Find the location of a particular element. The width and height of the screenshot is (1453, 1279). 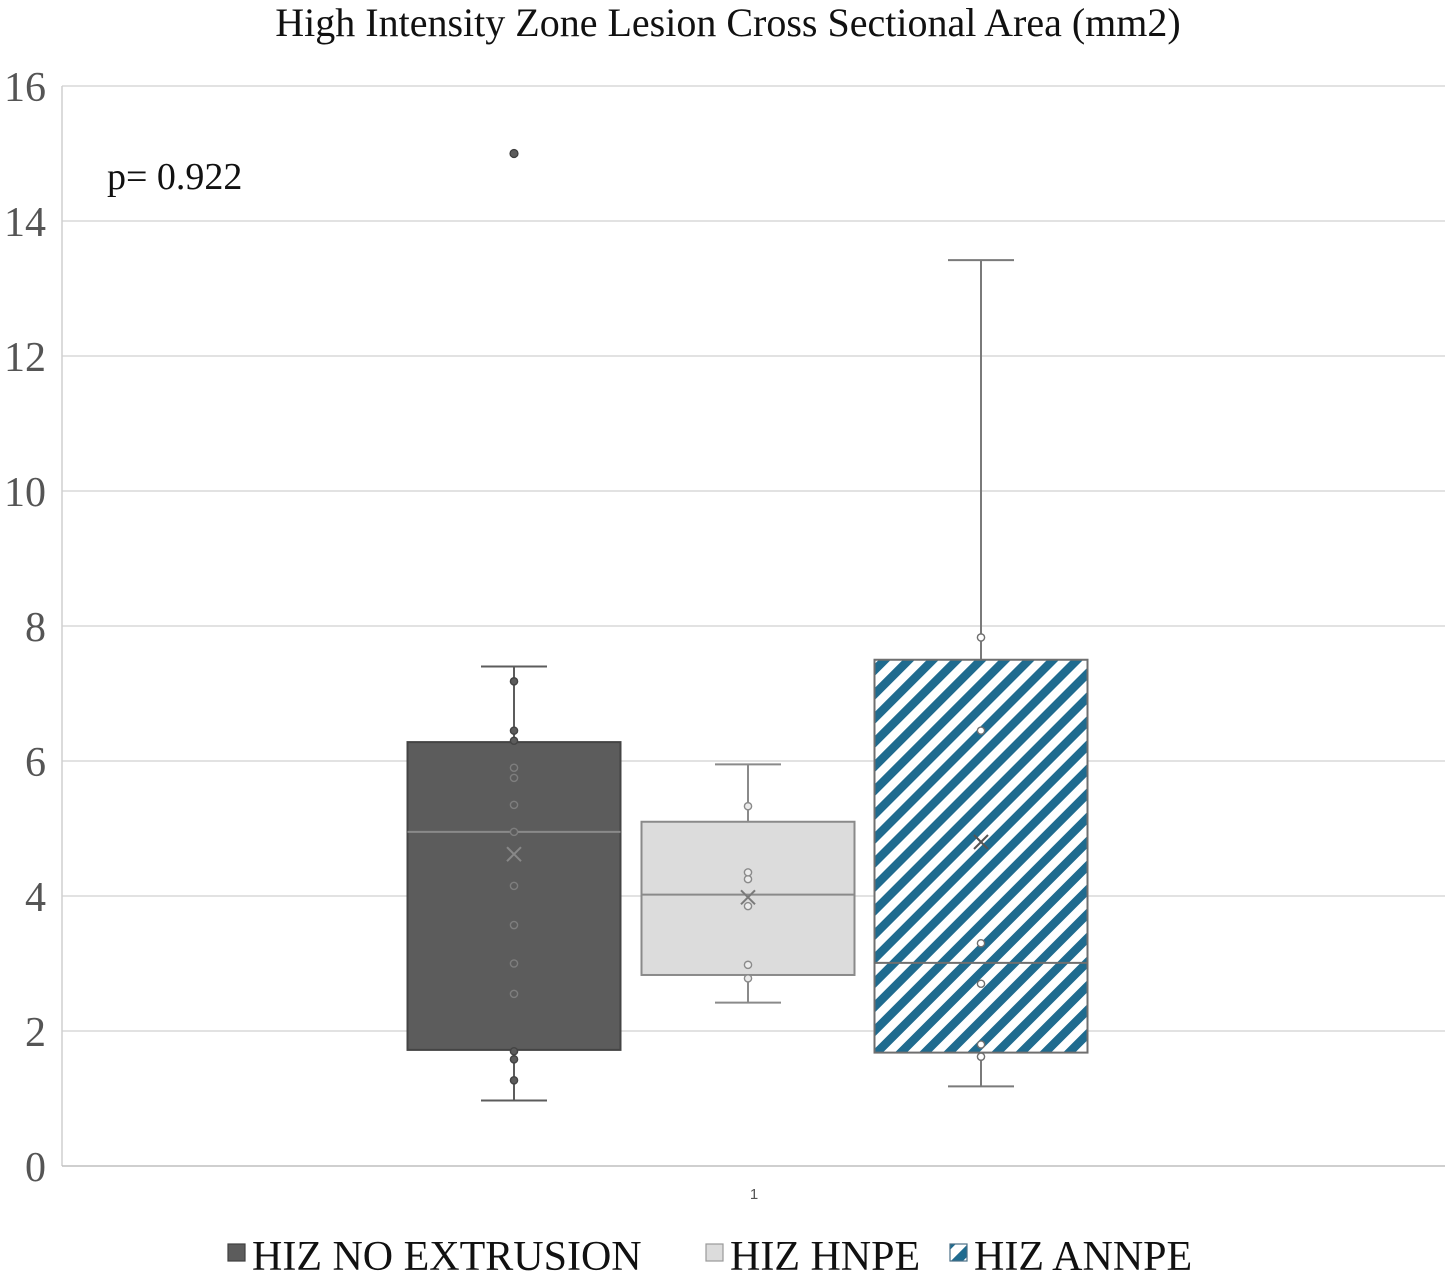

y-tick-label: 16 is located at coordinates (25, 88).